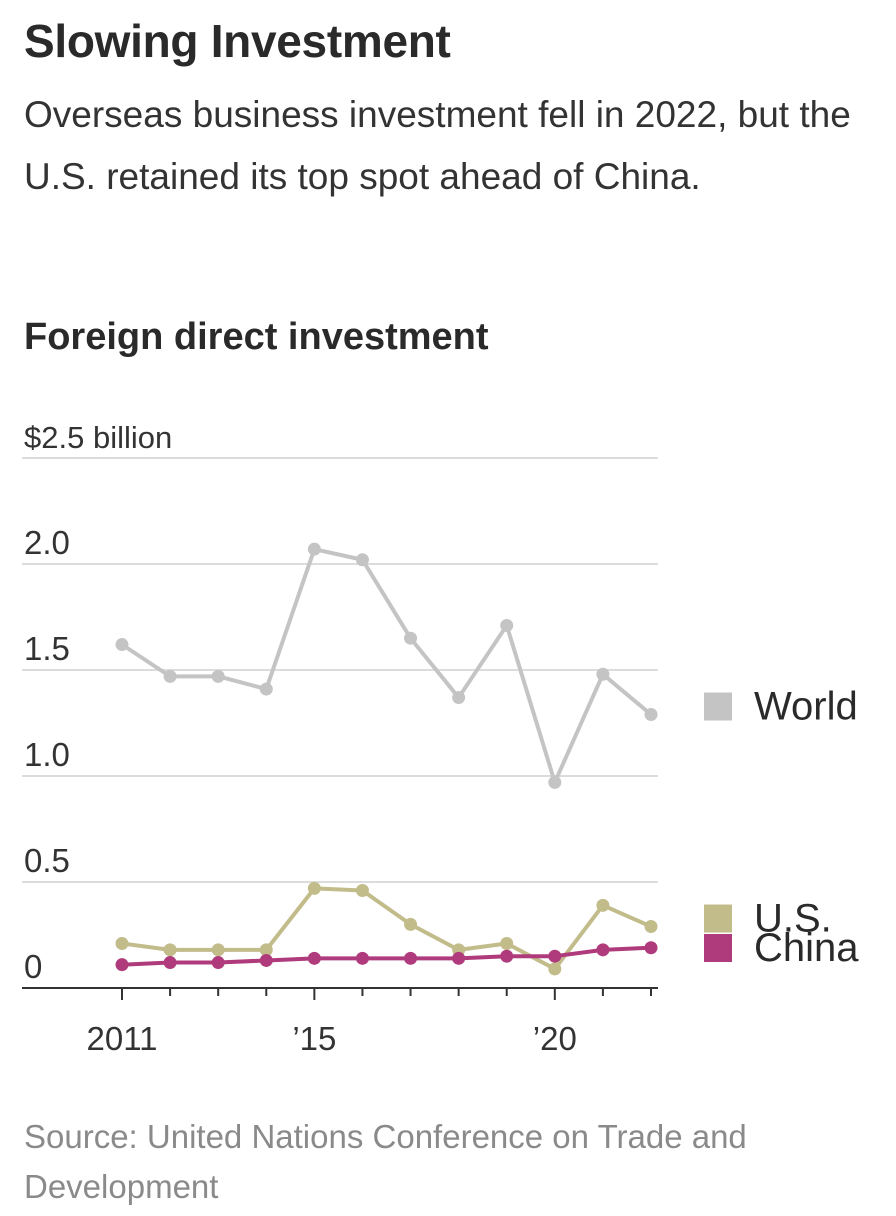  What do you see at coordinates (47, 754) in the screenshot?
I see `y-tick-label: 1.0` at bounding box center [47, 754].